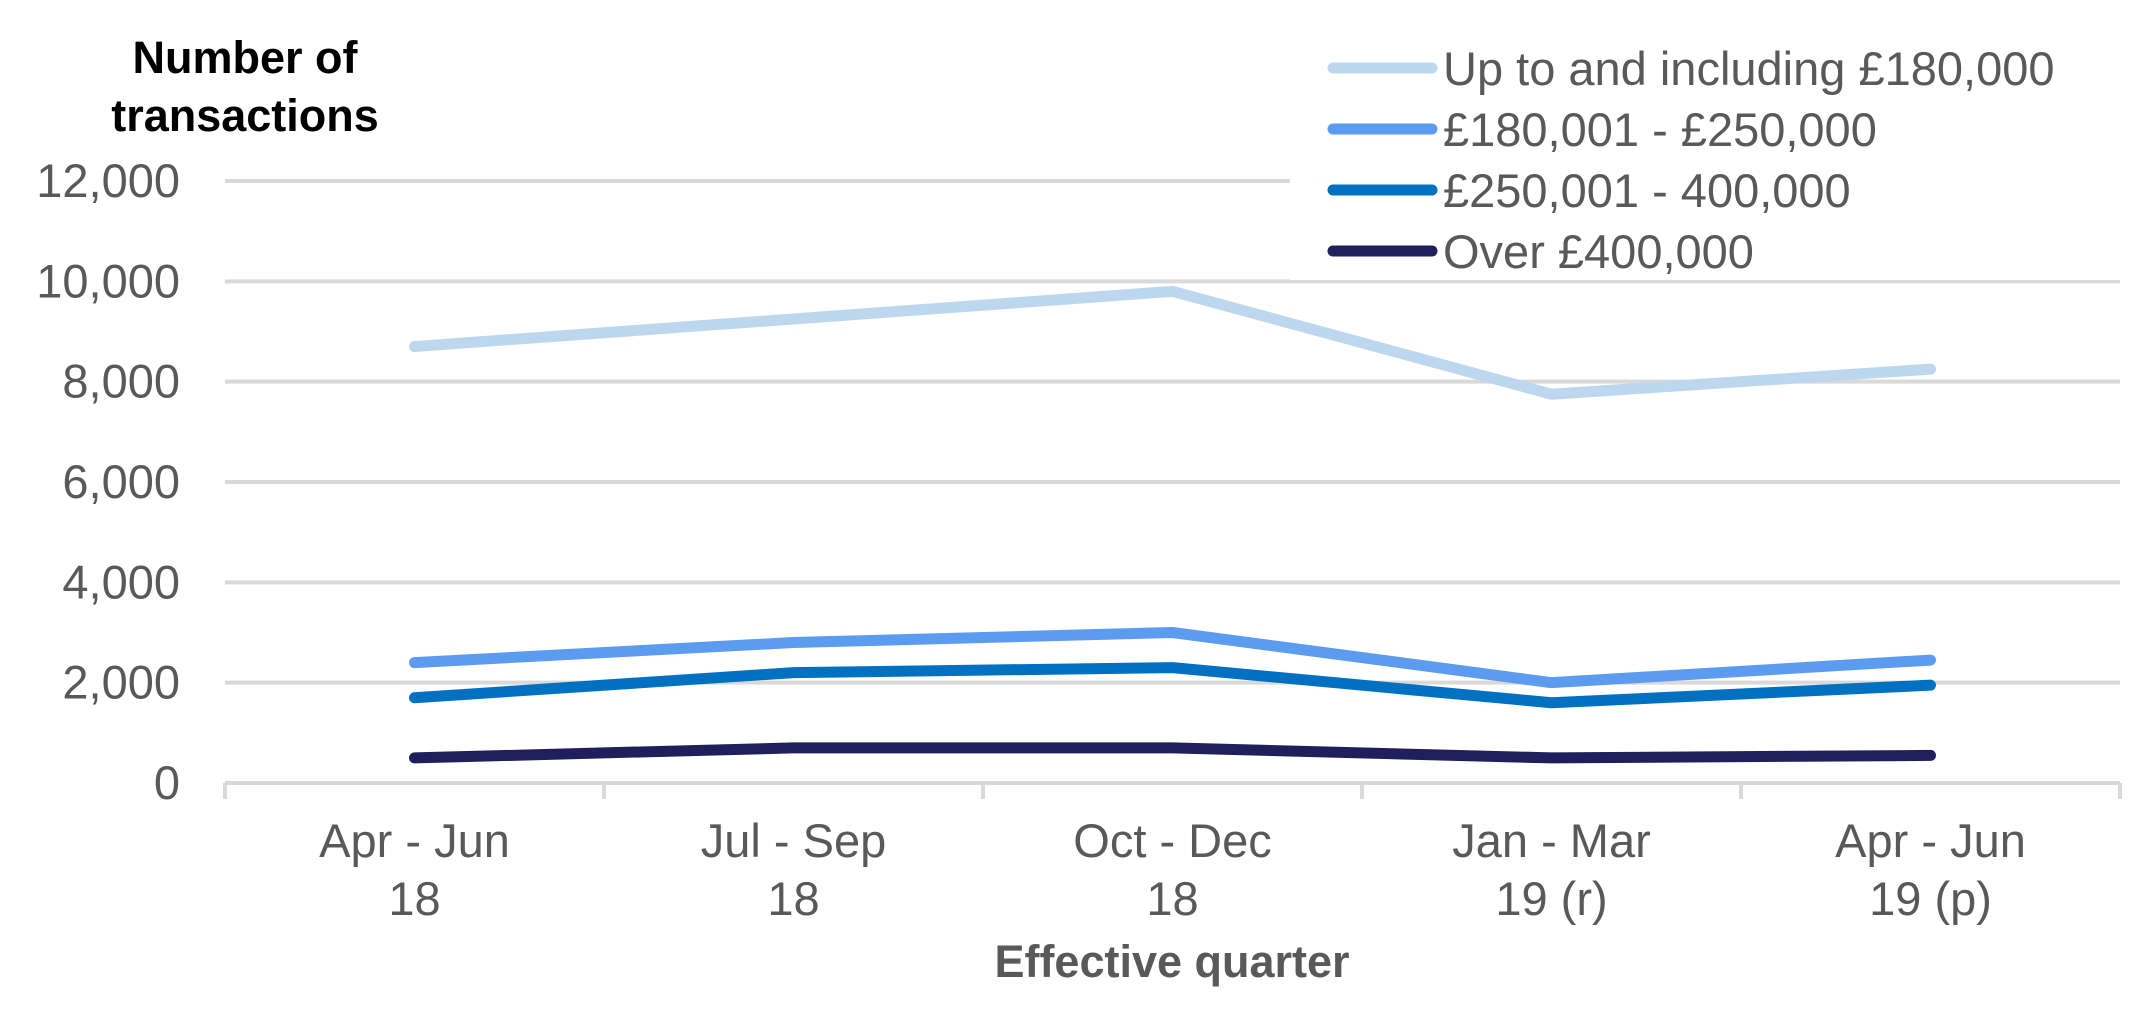 The height and width of the screenshot is (1014, 2155). I want to click on y-tick-label: 0, so click(167, 782).